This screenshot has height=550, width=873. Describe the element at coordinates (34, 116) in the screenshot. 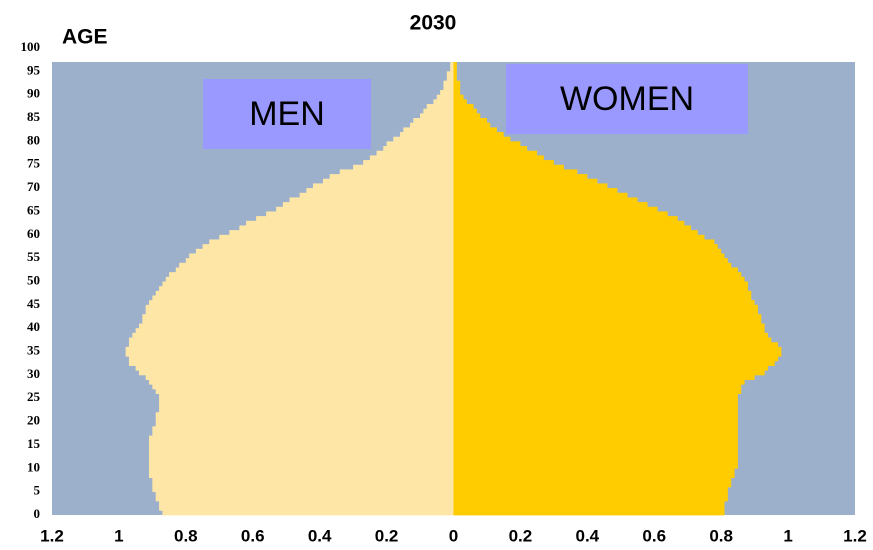

I see `y-tick-label: 85` at that location.